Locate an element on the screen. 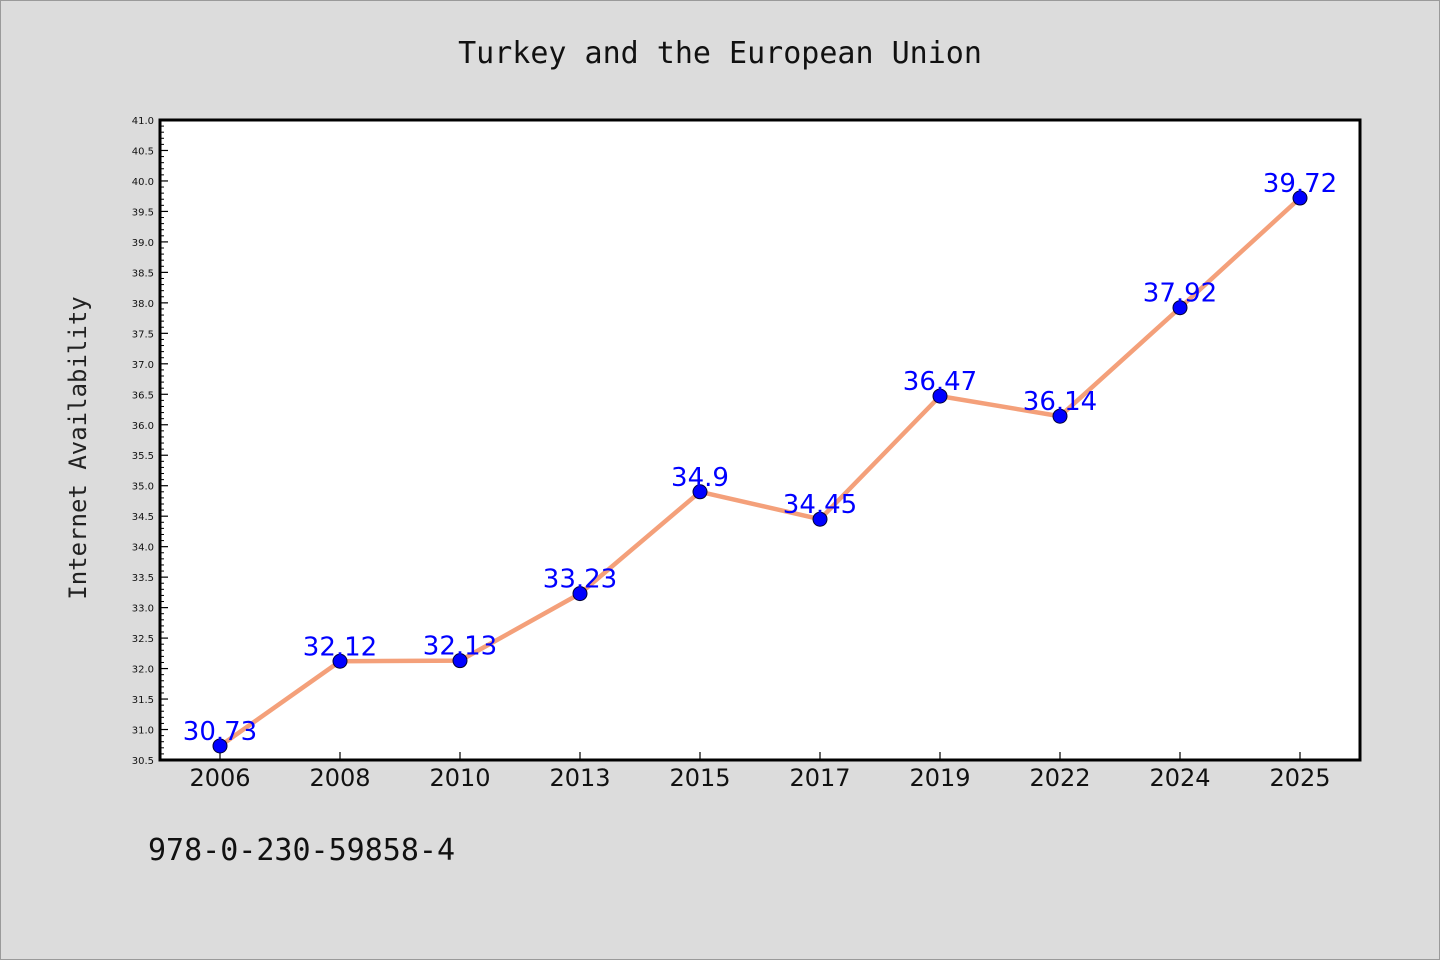  y-tick-label: 31.5 is located at coordinates (143, 700).